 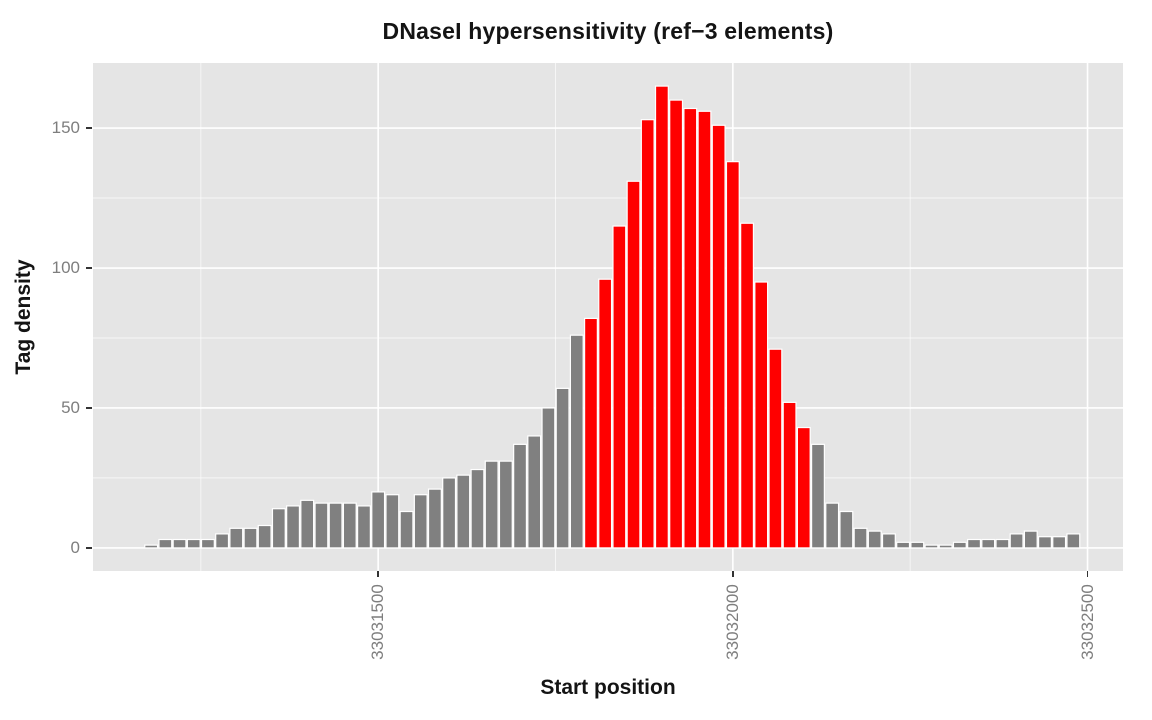 What do you see at coordinates (23, 317) in the screenshot?
I see `y-axis-title: Tag density` at bounding box center [23, 317].